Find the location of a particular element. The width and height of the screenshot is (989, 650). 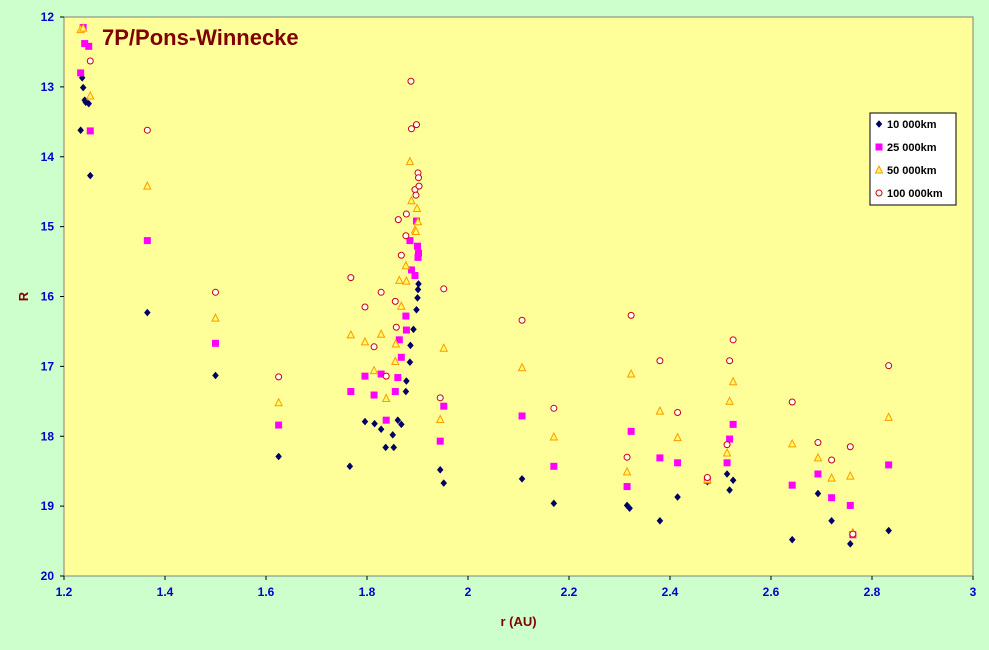

x-tick-label: 2.8 is located at coordinates (872, 592).